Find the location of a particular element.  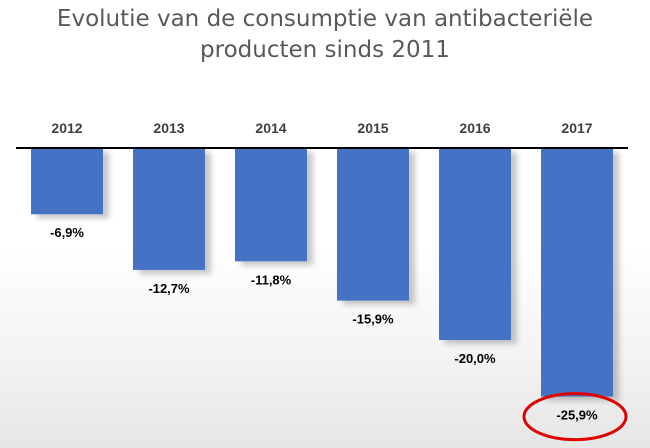

data-label-2016: -20,0% is located at coordinates (475, 358).